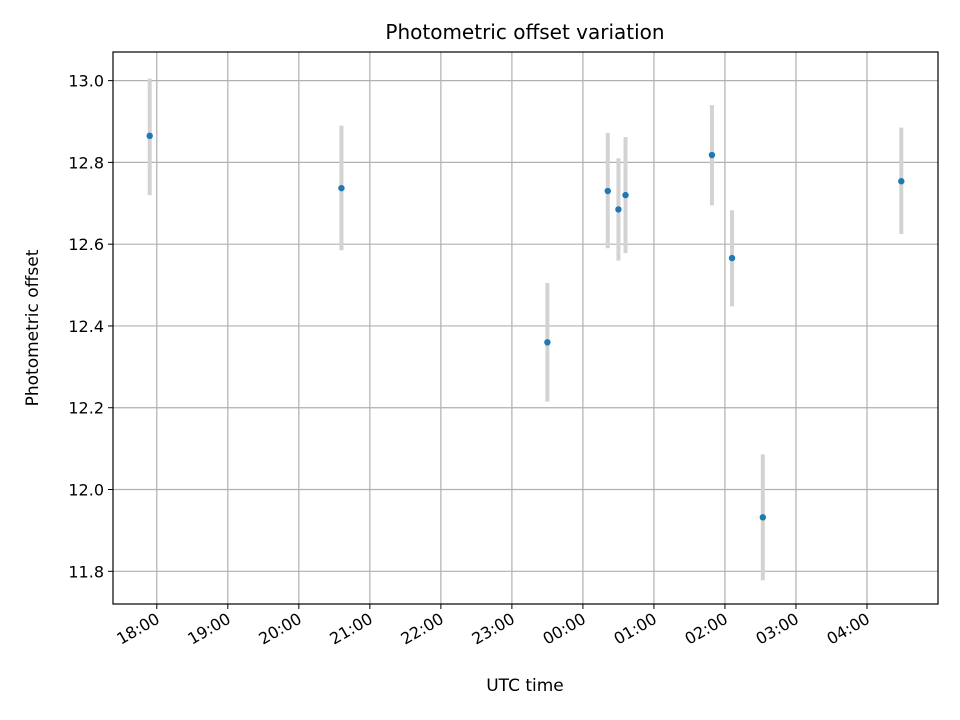 The height and width of the screenshot is (720, 960). What do you see at coordinates (350, 629) in the screenshot?
I see `x-tick-label: 21:00` at bounding box center [350, 629].